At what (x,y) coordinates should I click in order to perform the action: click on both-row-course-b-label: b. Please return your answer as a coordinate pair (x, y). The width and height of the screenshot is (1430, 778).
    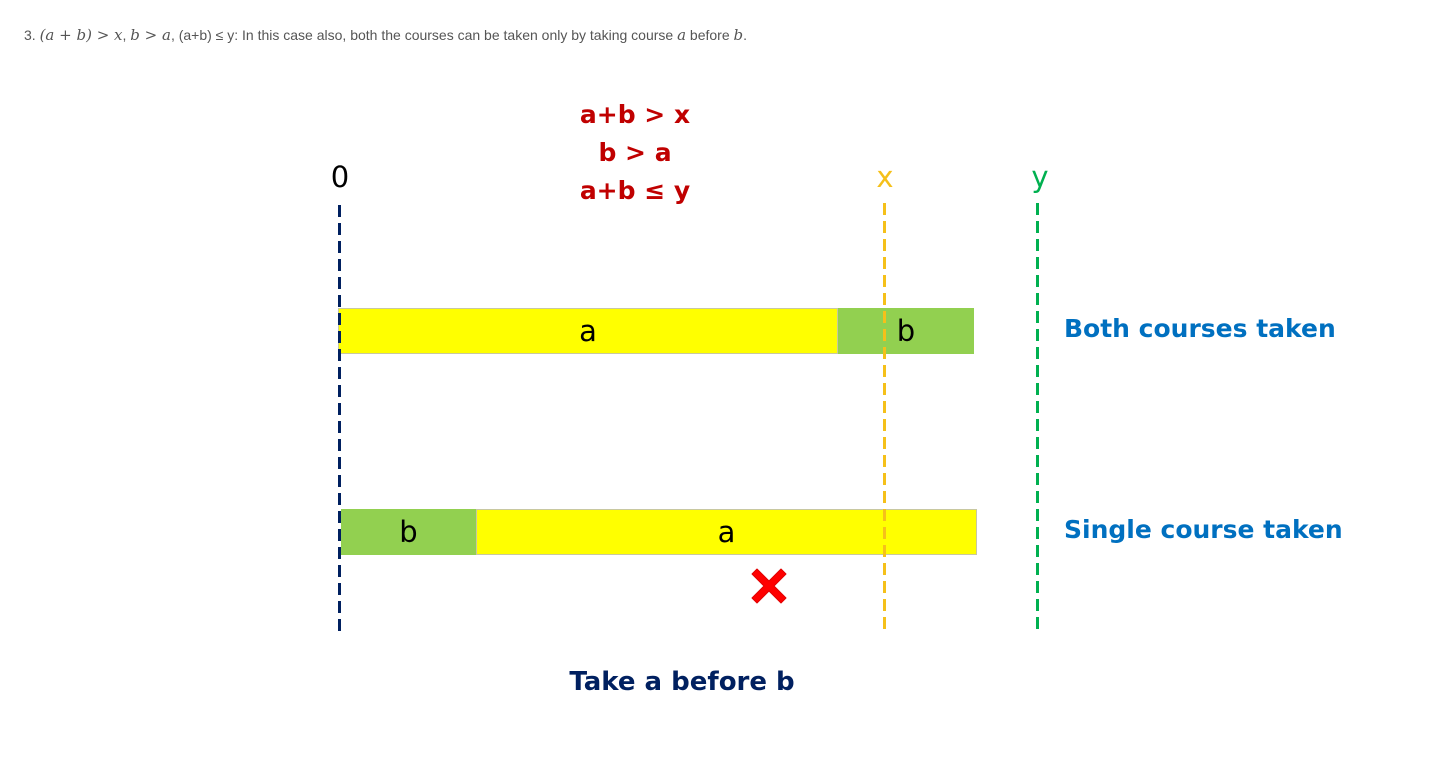
    Looking at the image, I should click on (906, 331).